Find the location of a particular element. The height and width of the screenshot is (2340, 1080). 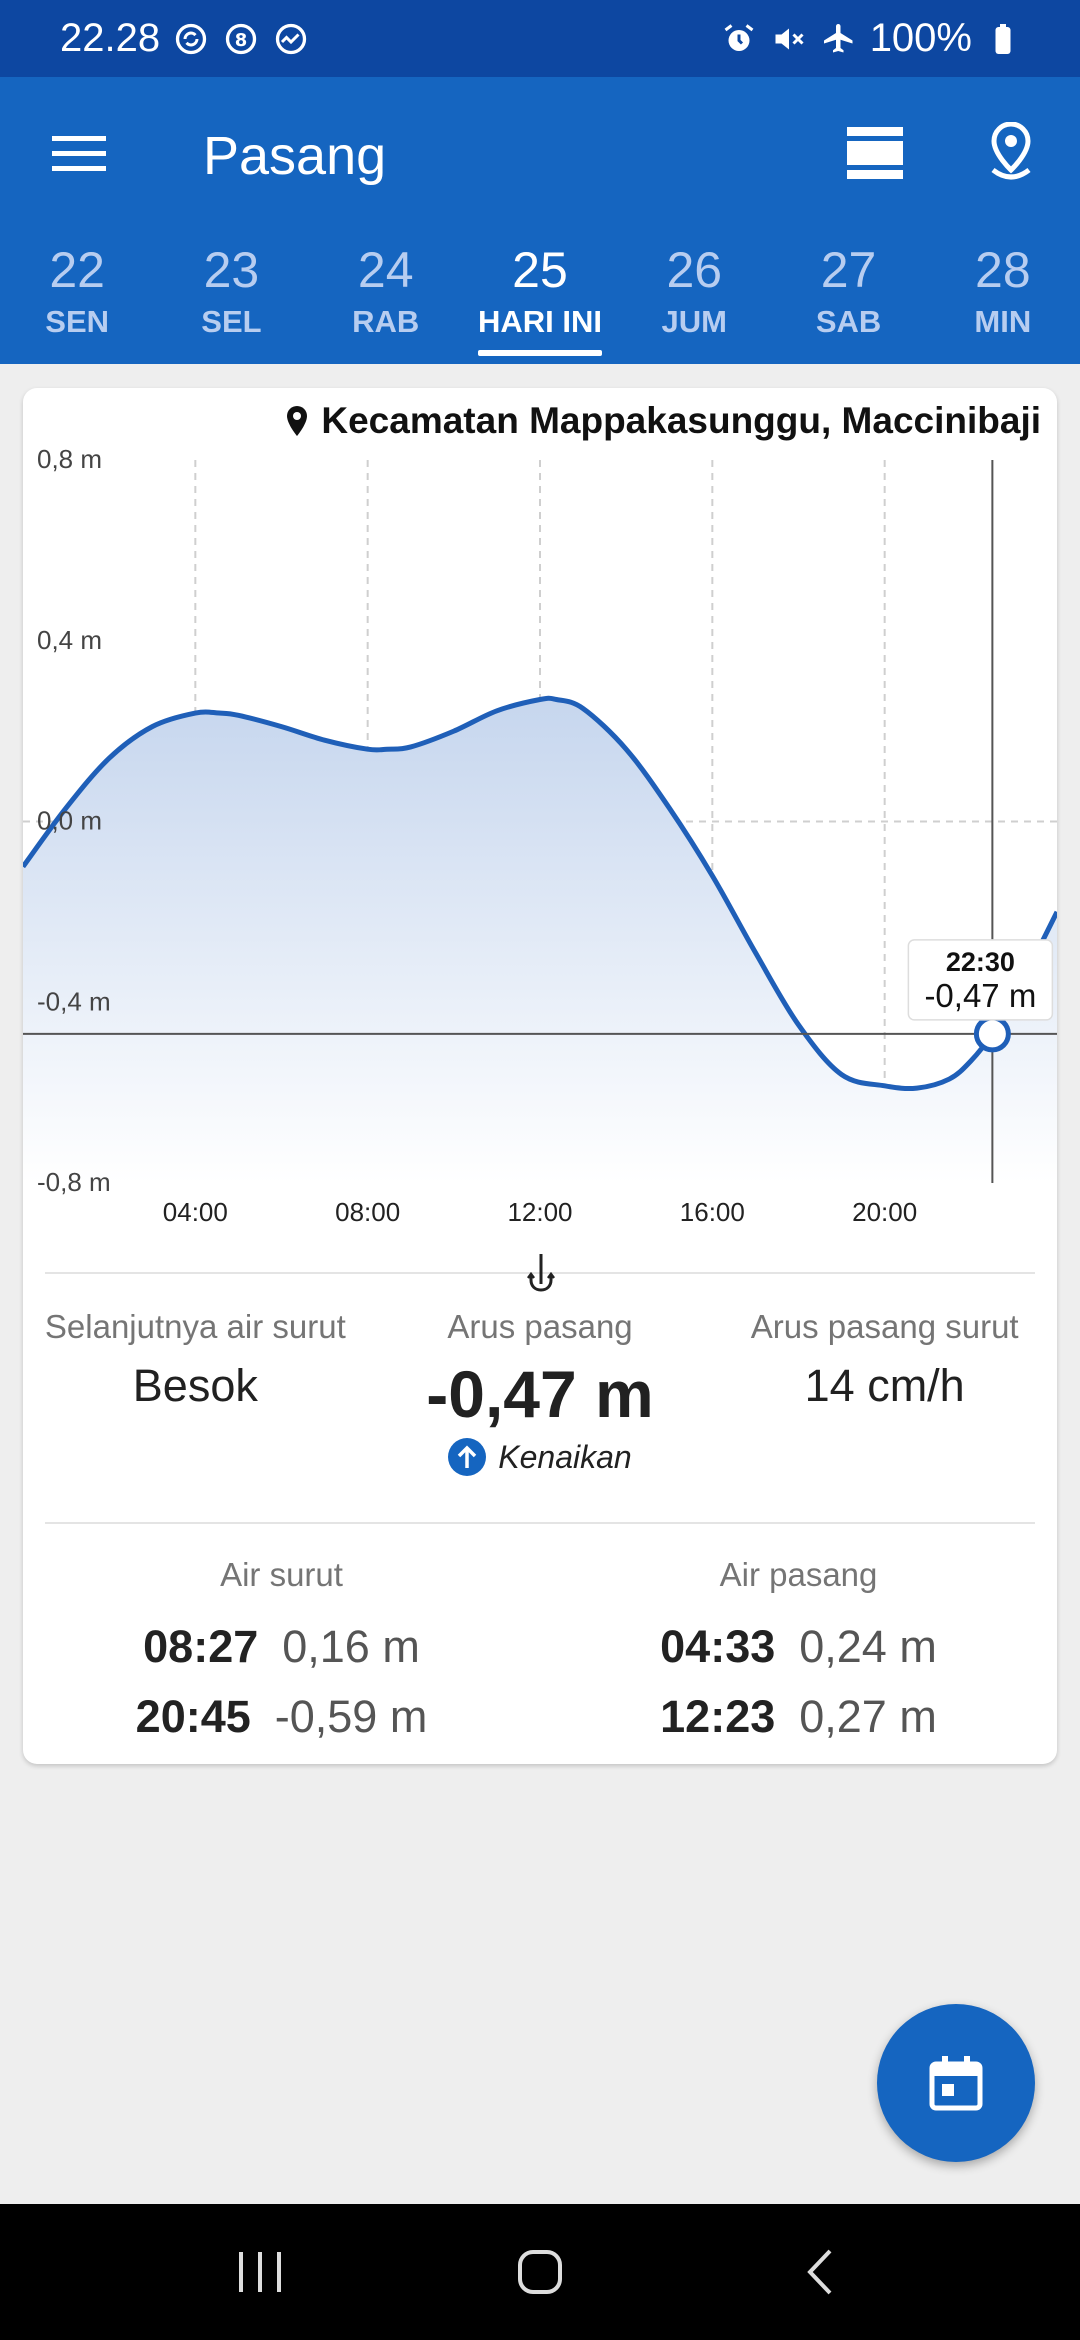

low-tide-row: 20:45 -0,59 m is located at coordinates (282, 1717).